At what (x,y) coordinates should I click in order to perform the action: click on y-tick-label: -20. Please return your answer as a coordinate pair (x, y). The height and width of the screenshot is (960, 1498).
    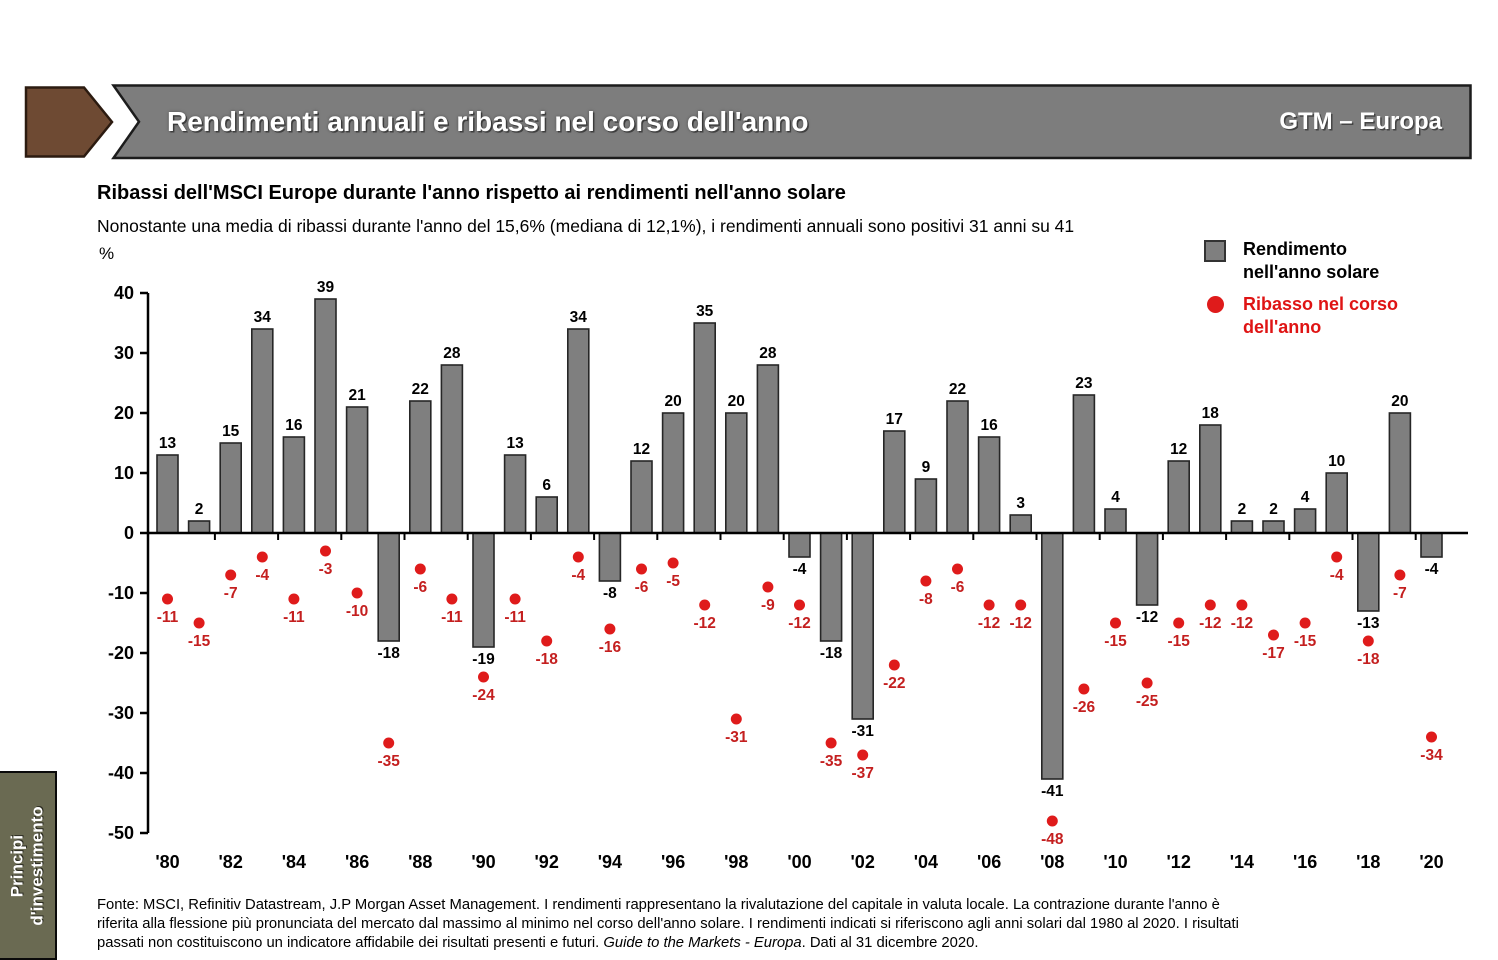
    Looking at the image, I should click on (121, 653).